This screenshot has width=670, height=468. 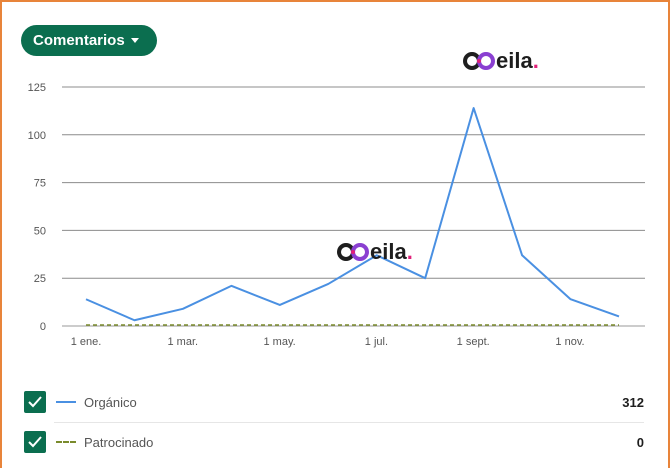 What do you see at coordinates (43, 327) in the screenshot?
I see `y-tick-label: 0` at bounding box center [43, 327].